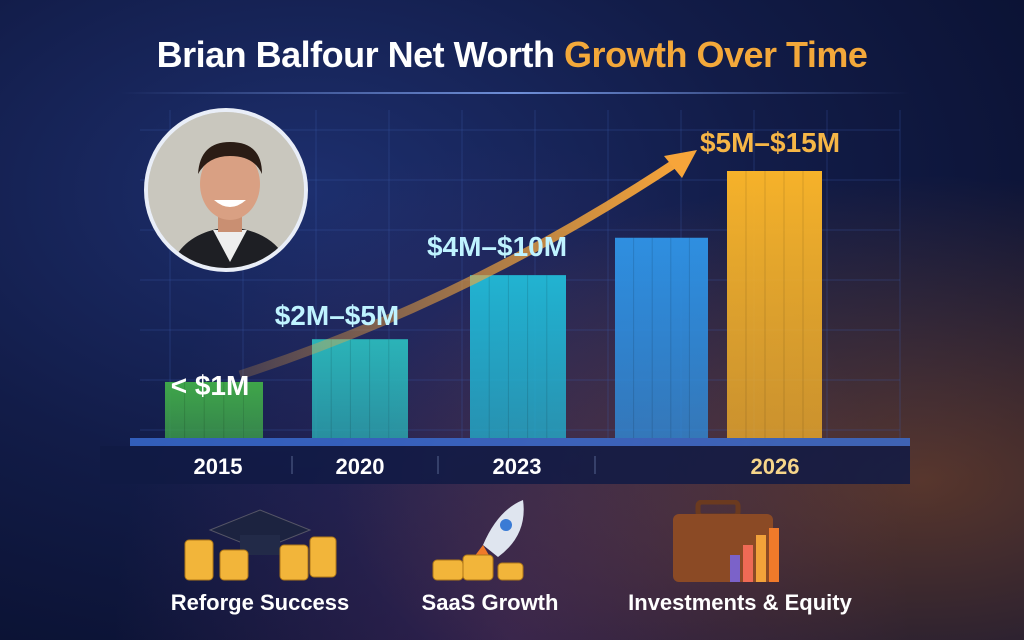 The width and height of the screenshot is (1024, 640). What do you see at coordinates (478, 540) in the screenshot?
I see `rocket-icon` at bounding box center [478, 540].